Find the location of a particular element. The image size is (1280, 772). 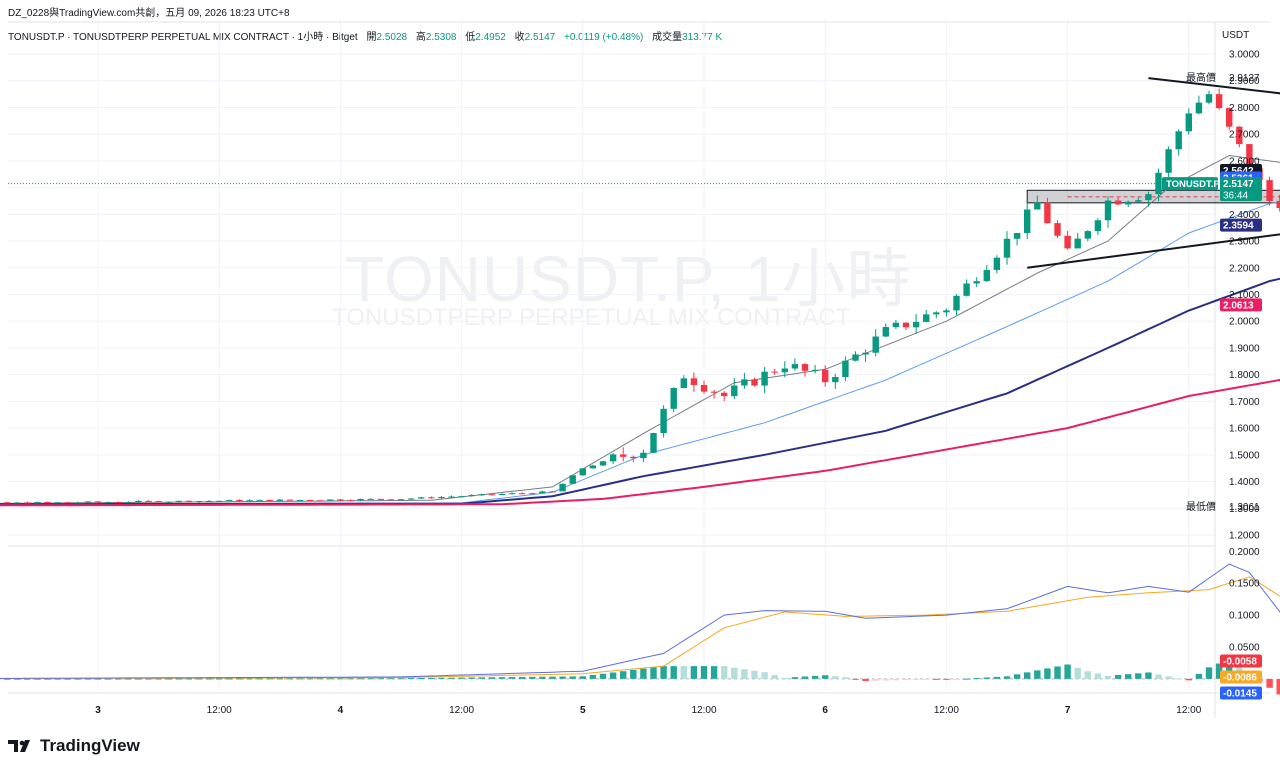

price-tick-label: 1.2000 is located at coordinates (1244, 535).